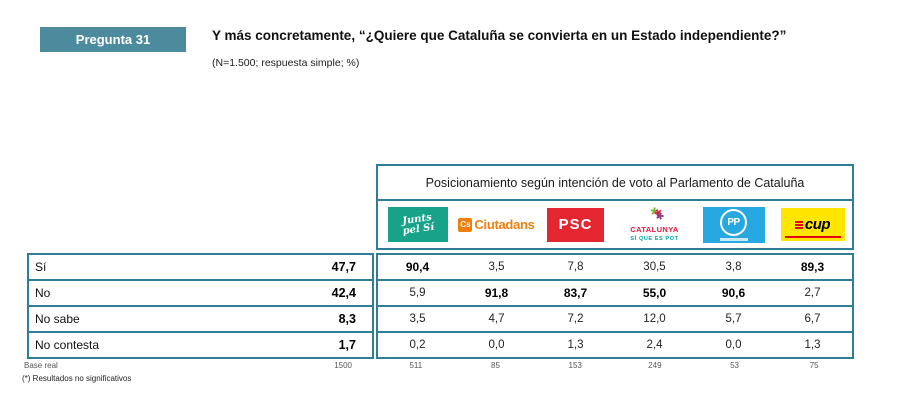  What do you see at coordinates (654, 238) in the screenshot?
I see `csqp-logo-line2: SÍ QUE ES POT` at bounding box center [654, 238].